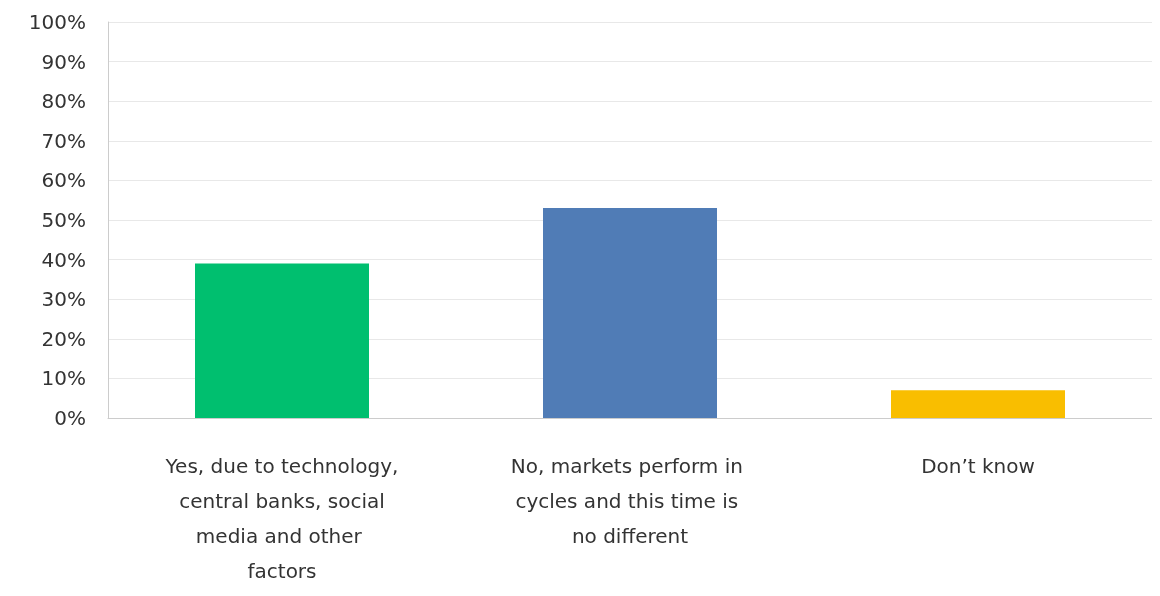 The image size is (1160, 596). What do you see at coordinates (63, 61) in the screenshot?
I see `y-tick-label: 90%` at bounding box center [63, 61].